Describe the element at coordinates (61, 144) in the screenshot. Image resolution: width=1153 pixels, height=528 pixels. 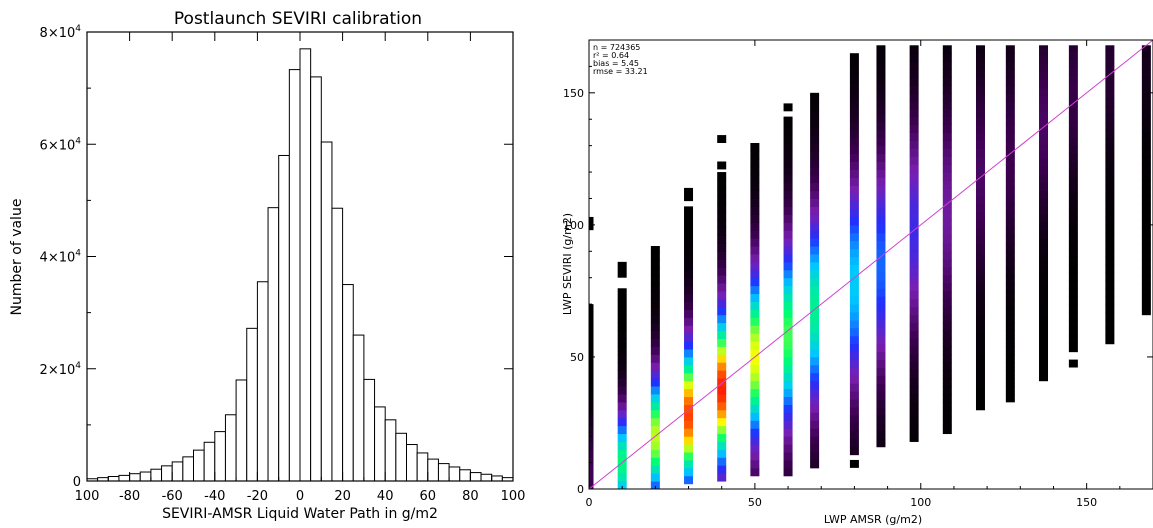
I see `histogram-y-tick-label: 6×104` at that location.